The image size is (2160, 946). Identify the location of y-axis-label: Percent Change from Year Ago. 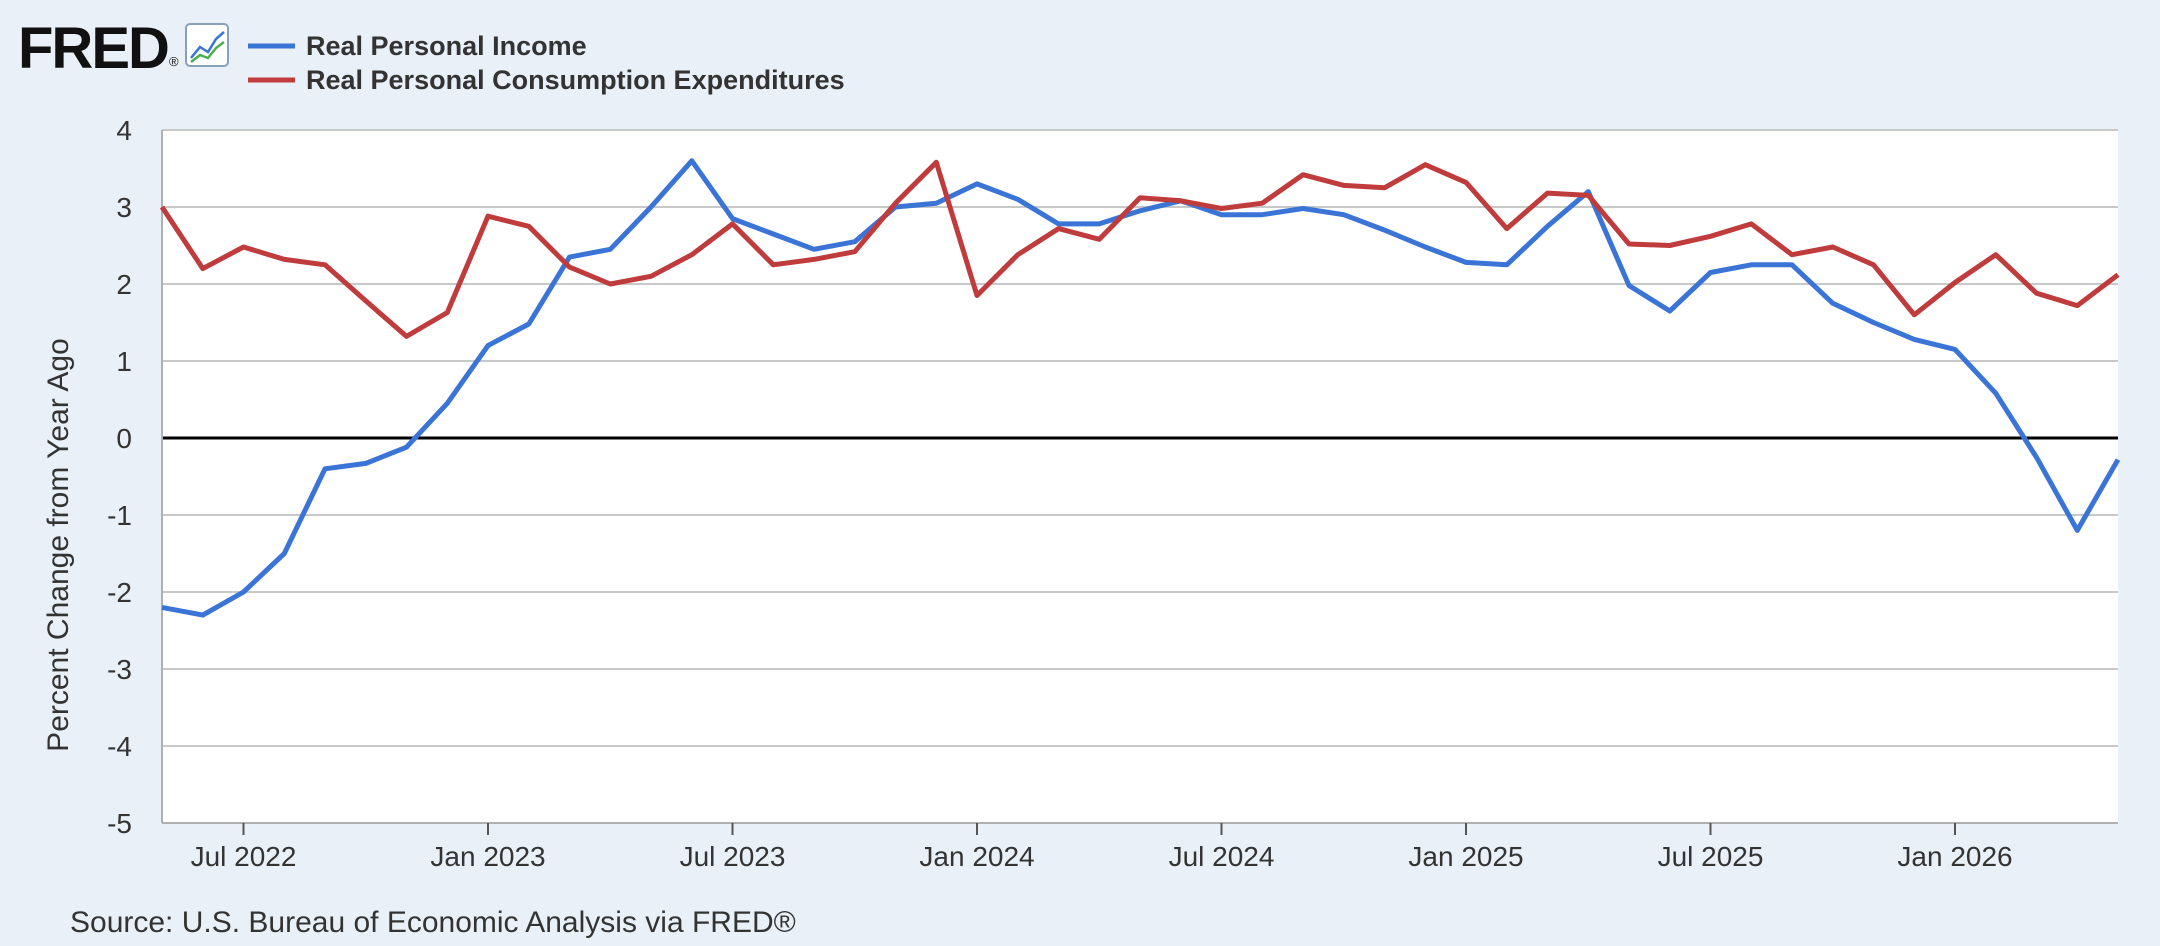
(58, 545).